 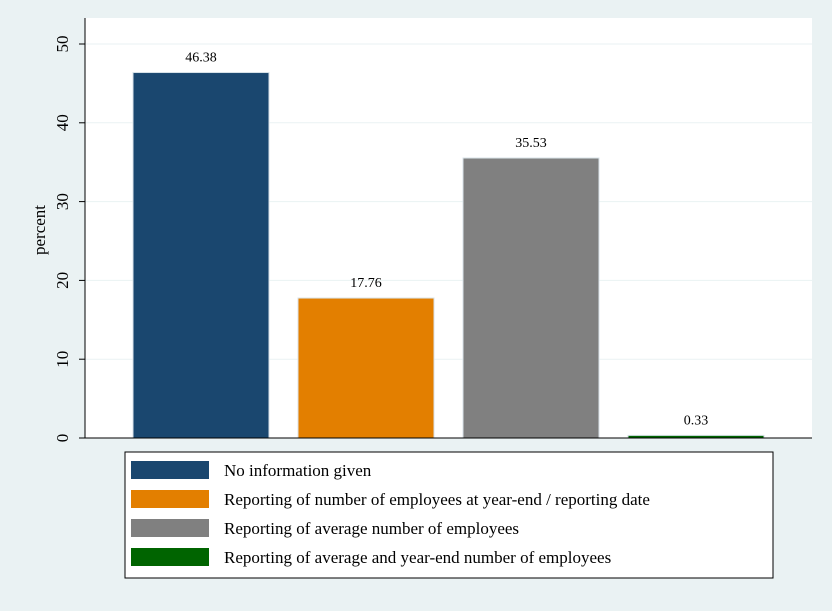 What do you see at coordinates (62, 359) in the screenshot?
I see `y-tick-label: 10` at bounding box center [62, 359].